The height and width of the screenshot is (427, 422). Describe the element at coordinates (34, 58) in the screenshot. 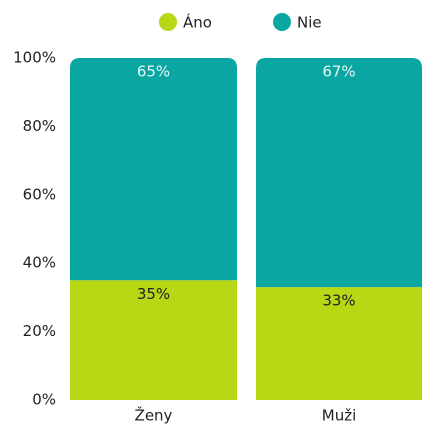

I see `y-tick-label: 100%` at that location.